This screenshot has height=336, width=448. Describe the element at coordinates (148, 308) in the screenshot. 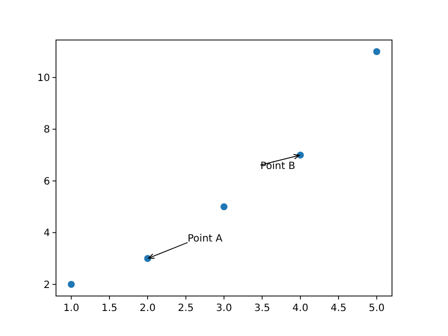

I see `x-tick-label: 2.0` at that location.